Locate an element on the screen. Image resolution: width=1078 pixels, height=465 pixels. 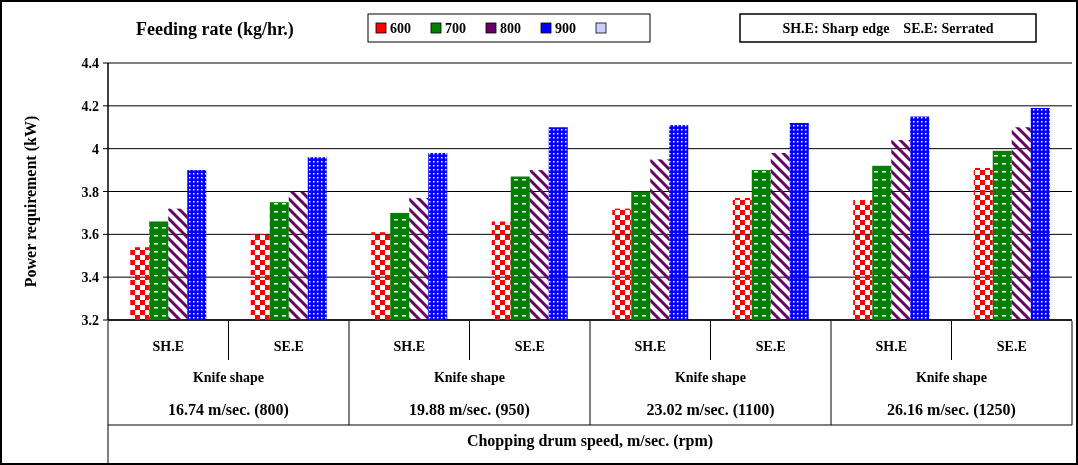
y-tick-label: 3.2 is located at coordinates (90, 320).